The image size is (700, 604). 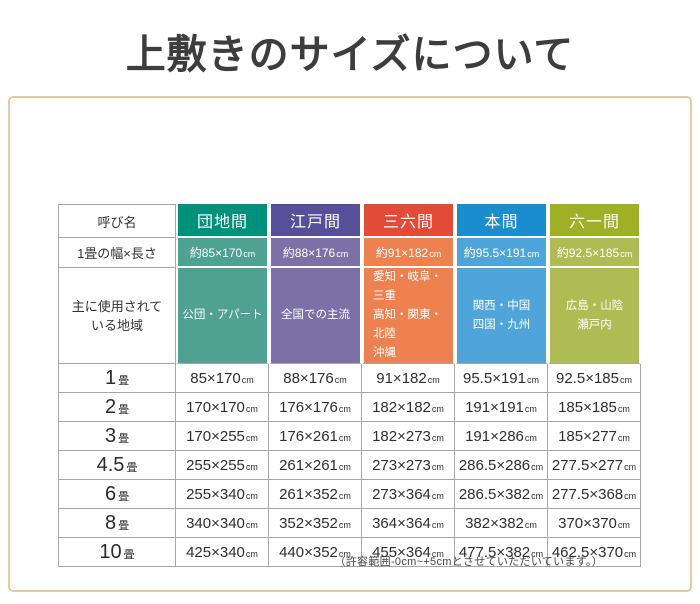 What do you see at coordinates (594, 436) in the screenshot?
I see `size-cell: 185×277cm` at bounding box center [594, 436].